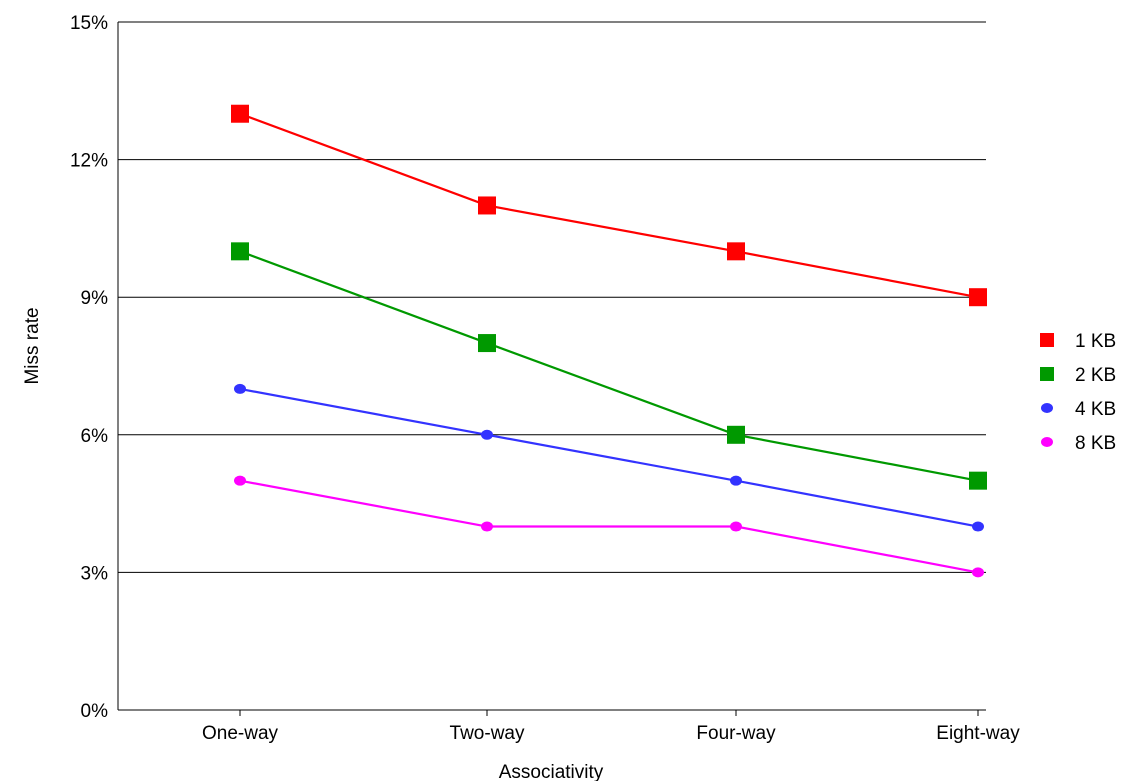 This screenshot has height=781, width=1130. I want to click on x-tick-label: One-way, so click(240, 733).